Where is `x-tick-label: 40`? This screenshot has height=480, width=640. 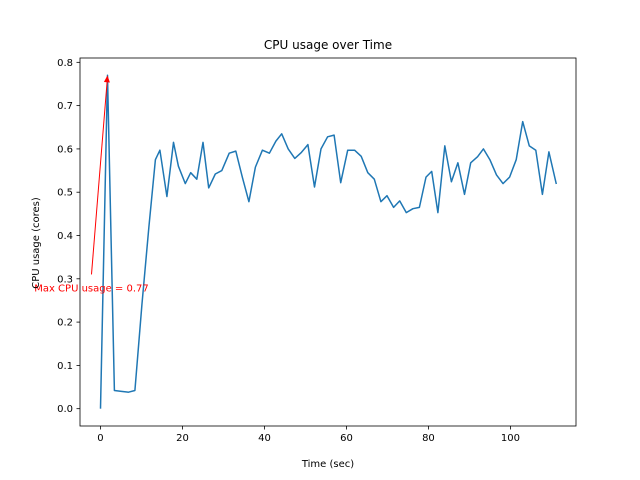
x-tick-label: 40 is located at coordinates (264, 438).